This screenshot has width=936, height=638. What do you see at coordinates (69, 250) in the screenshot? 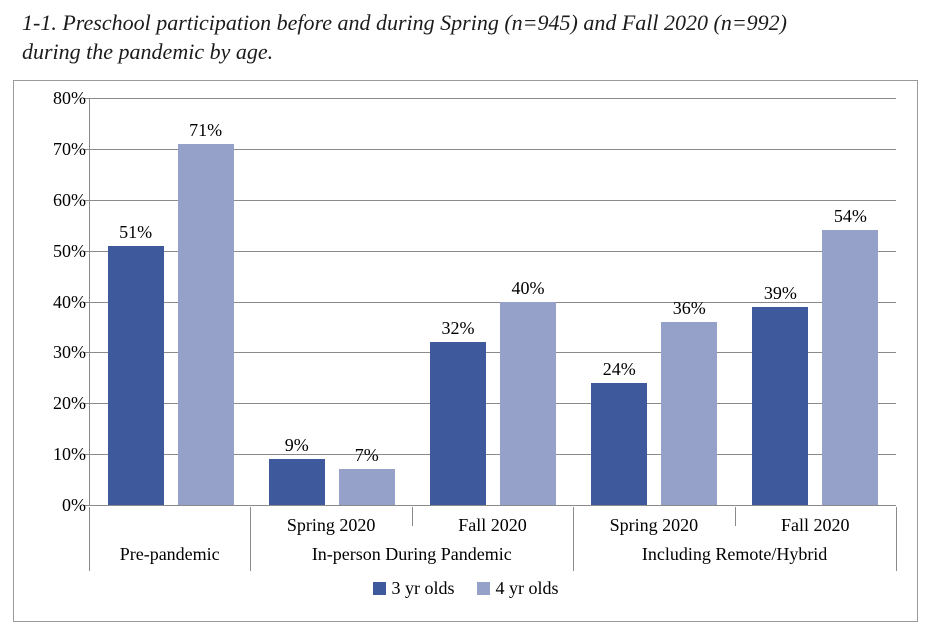
I see `y-axis-tick-label: 50%` at bounding box center [69, 250].